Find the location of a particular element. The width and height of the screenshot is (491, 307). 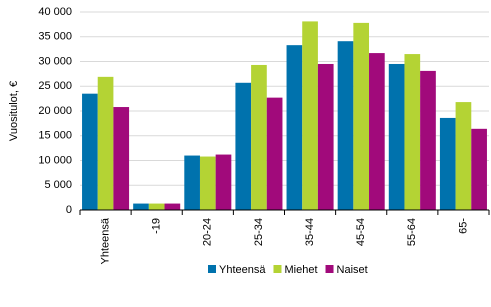

x-tick-label: 55-64 is located at coordinates (412, 232).